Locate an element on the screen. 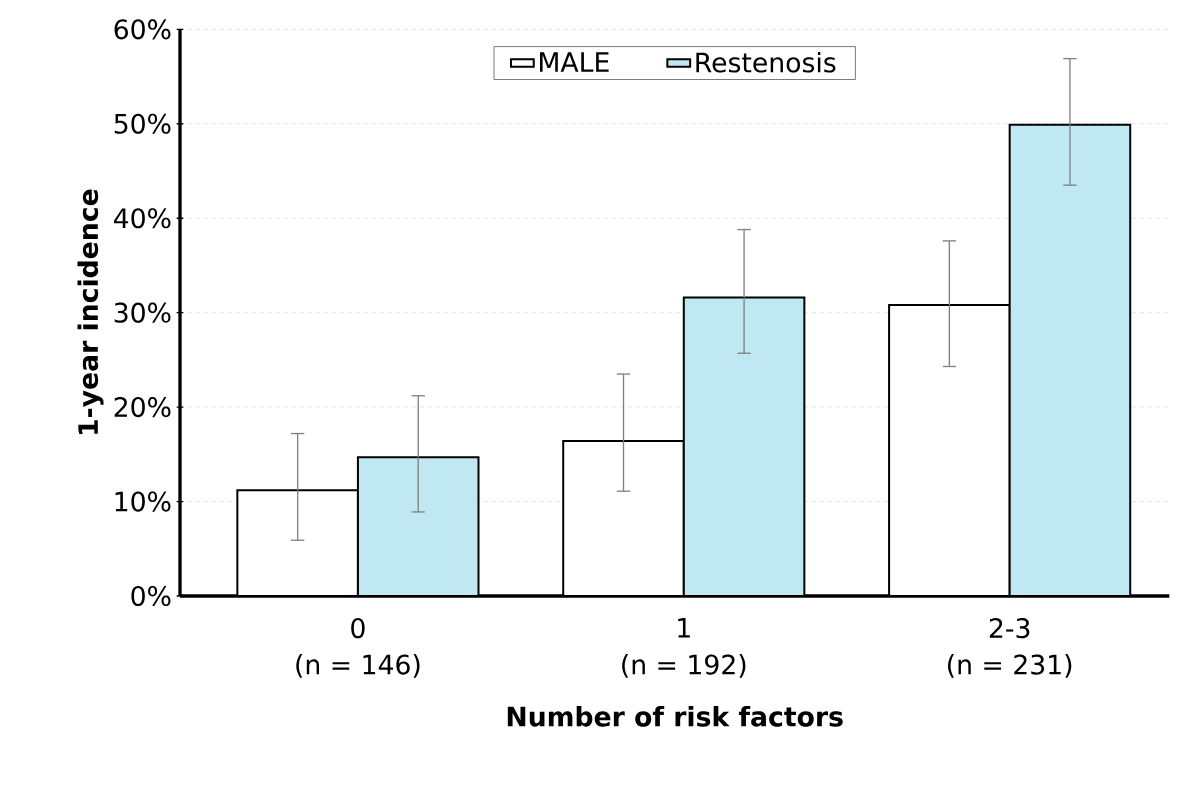 This screenshot has width=1182, height=807. y-tick-label: 30% is located at coordinates (142, 312).